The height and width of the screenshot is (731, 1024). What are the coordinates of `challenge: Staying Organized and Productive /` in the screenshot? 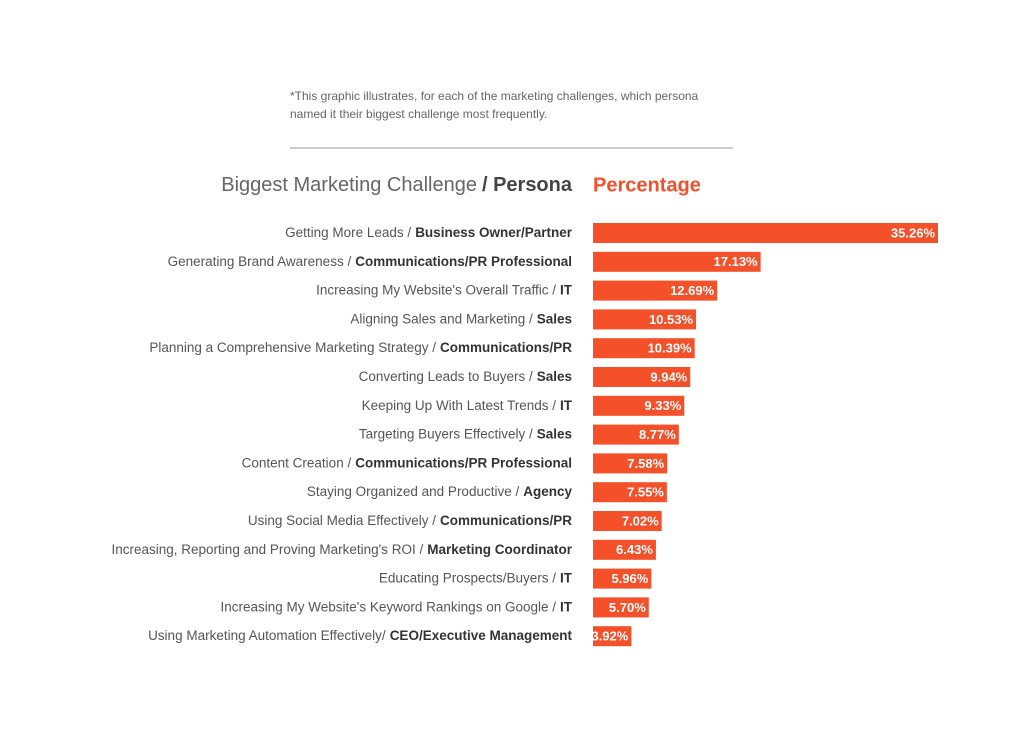 It's located at (413, 491).